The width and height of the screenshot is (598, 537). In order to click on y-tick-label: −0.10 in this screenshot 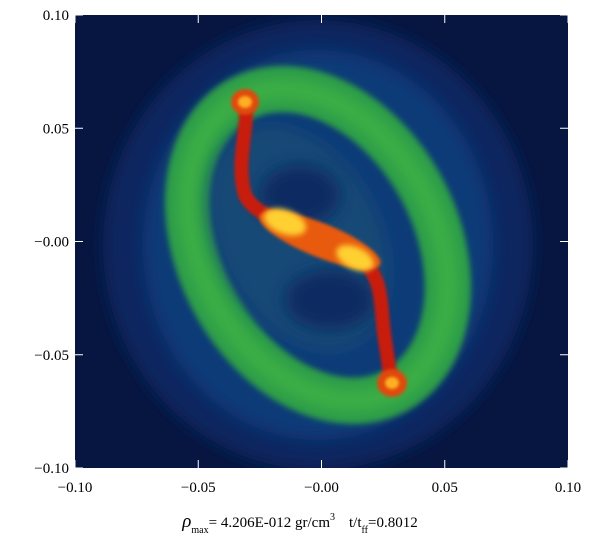, I will do `click(51, 469)`.